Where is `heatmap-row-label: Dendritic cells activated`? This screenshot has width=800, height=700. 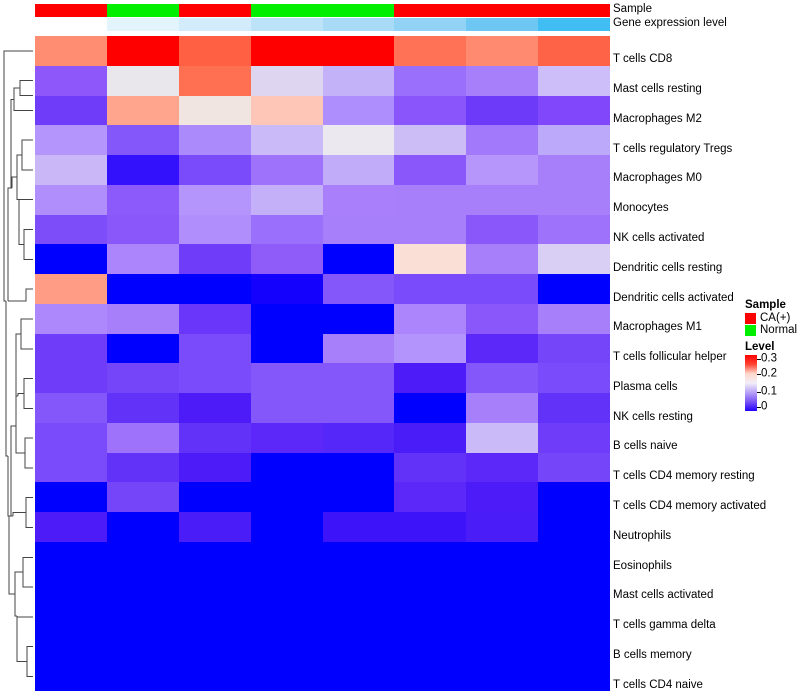 heatmap-row-label: Dendritic cells activated is located at coordinates (673, 297).